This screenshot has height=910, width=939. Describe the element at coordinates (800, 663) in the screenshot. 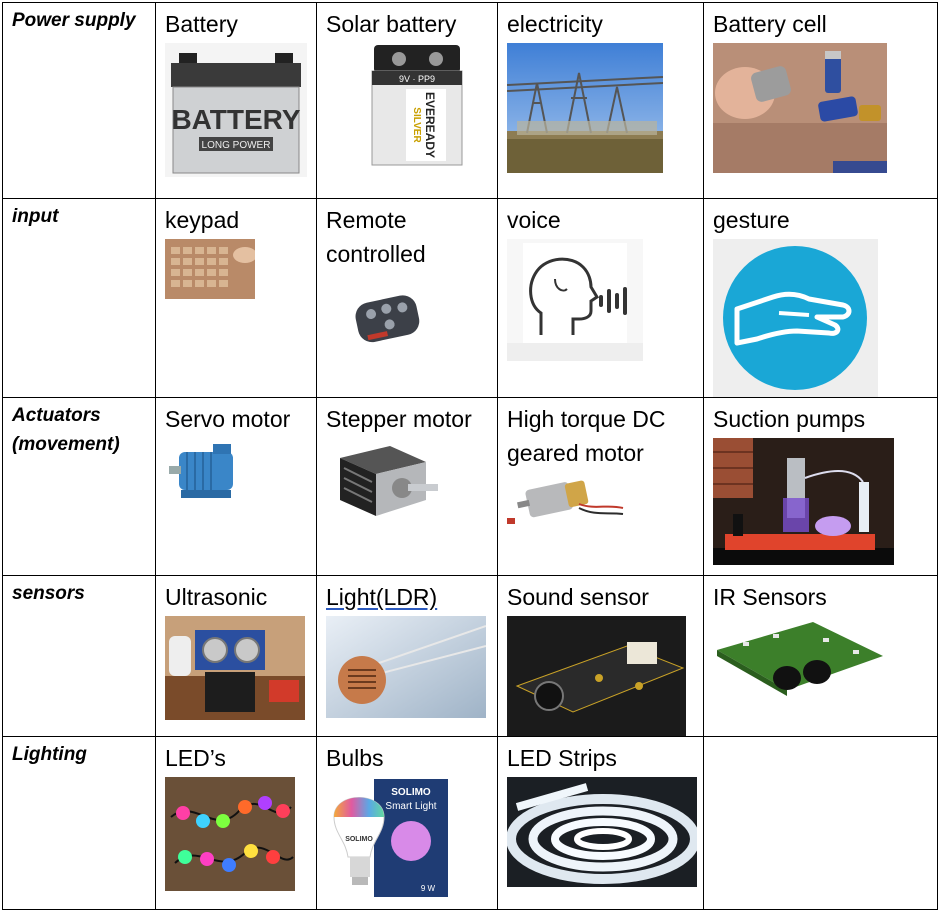

I see `ir-sensor-icon` at that location.